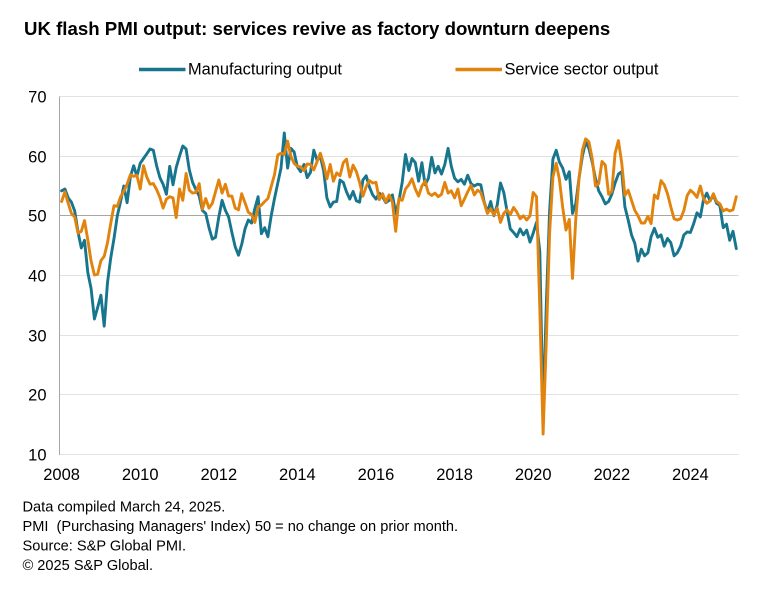 The width and height of the screenshot is (773, 605). Describe the element at coordinates (582, 69) in the screenshot. I see `svg-text: Service sector output` at that location.